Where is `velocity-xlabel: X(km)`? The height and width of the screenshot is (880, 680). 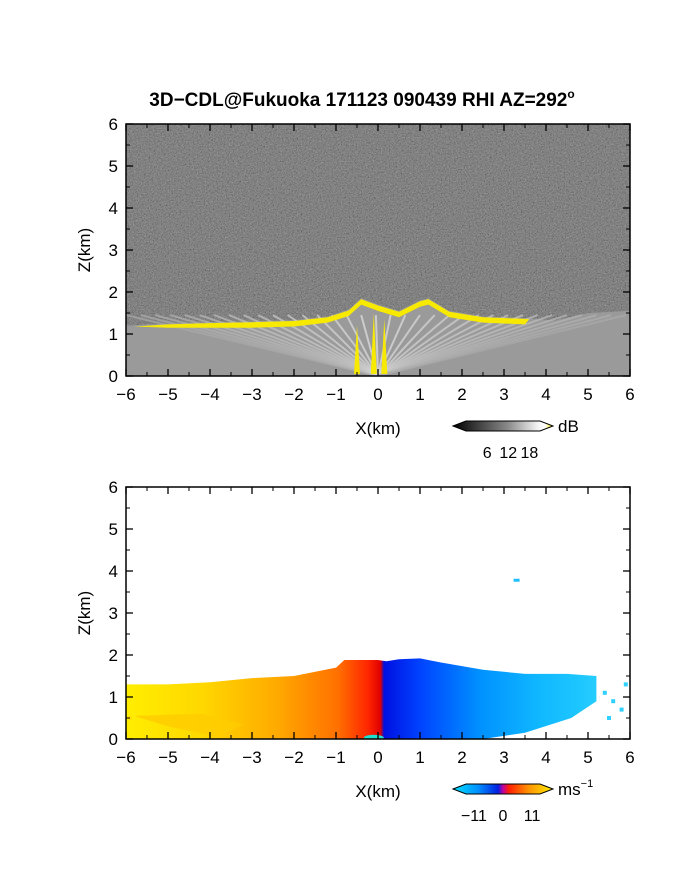 velocity-xlabel: X(km) is located at coordinates (377, 791).